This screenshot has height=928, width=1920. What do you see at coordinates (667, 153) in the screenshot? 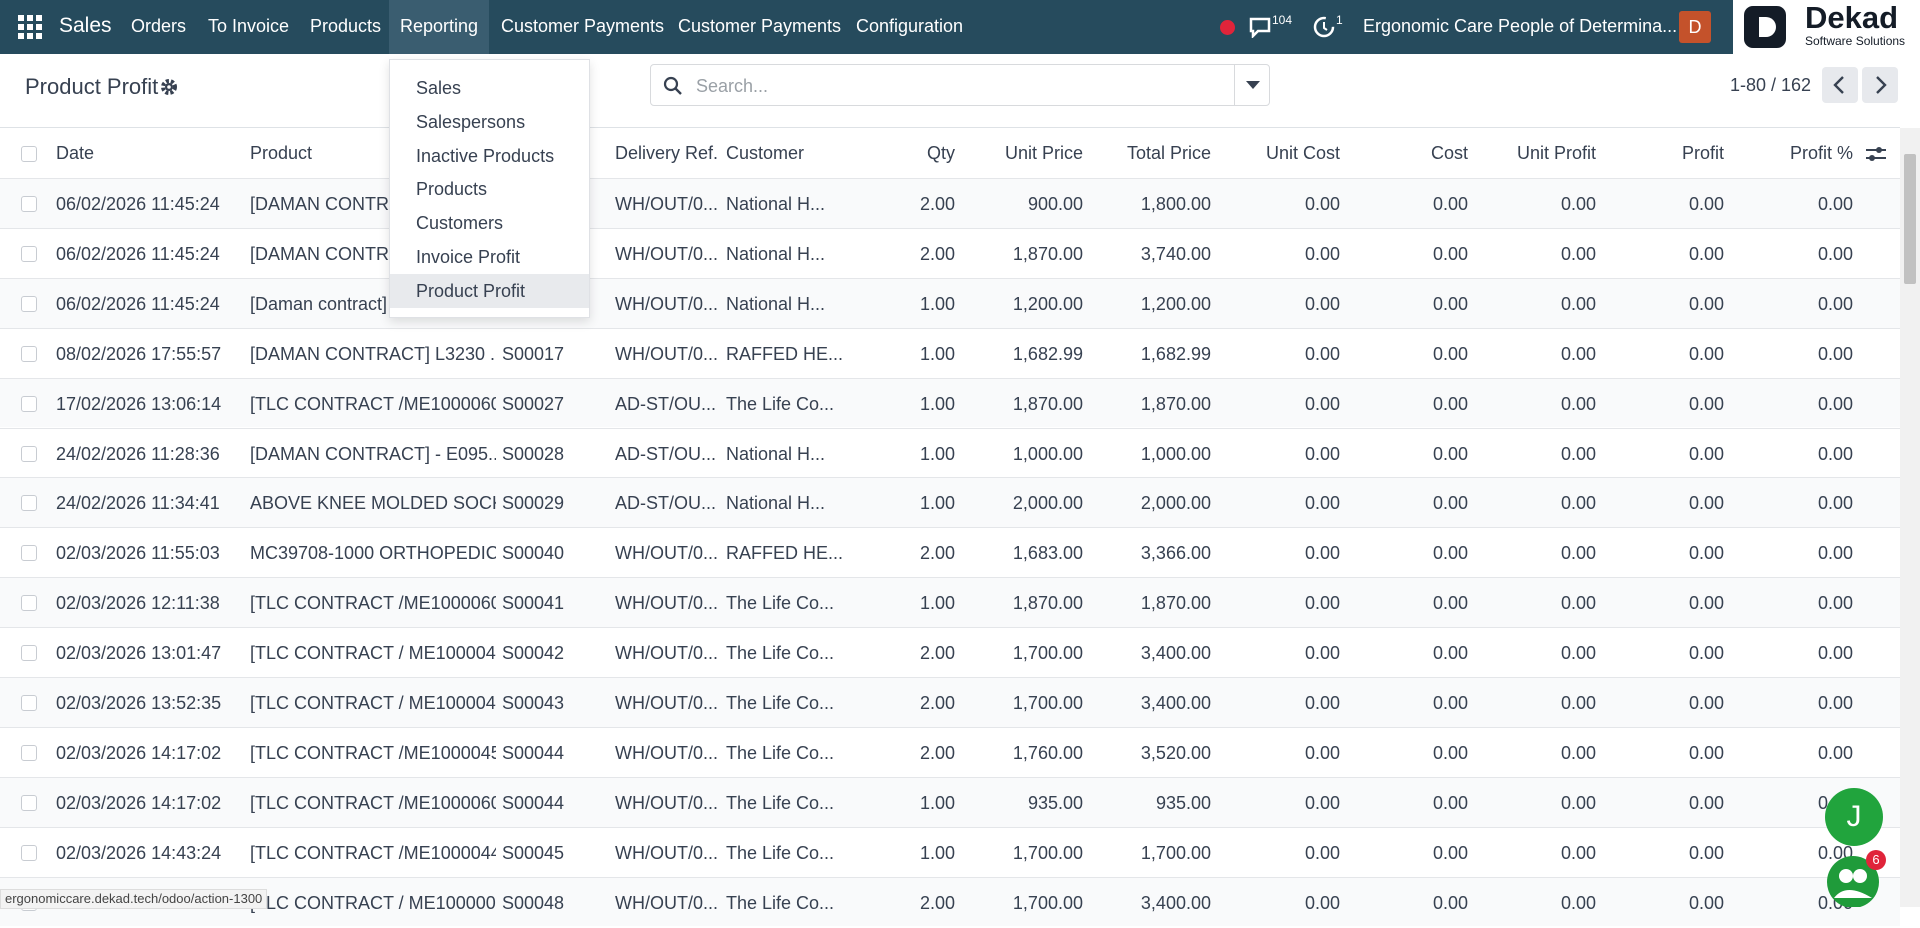
I see `column-header: Delivery Ref.` at bounding box center [667, 153].